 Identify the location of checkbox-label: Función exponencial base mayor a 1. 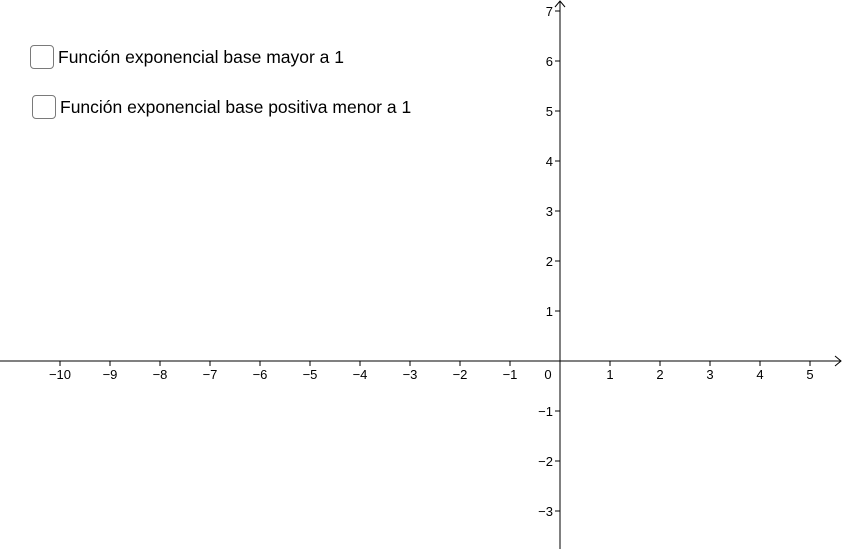
(201, 56).